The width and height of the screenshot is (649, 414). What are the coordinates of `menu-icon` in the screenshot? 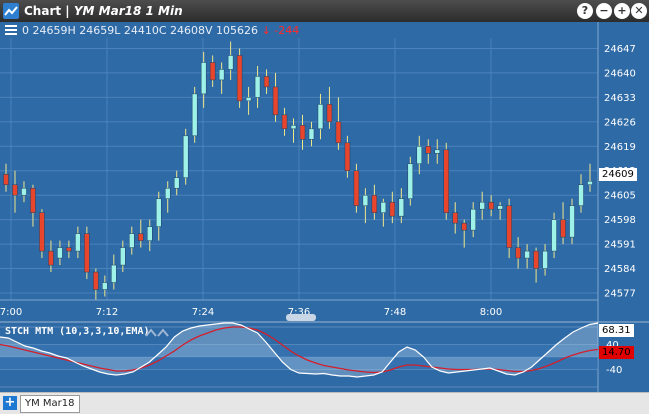 It's located at (11, 30).